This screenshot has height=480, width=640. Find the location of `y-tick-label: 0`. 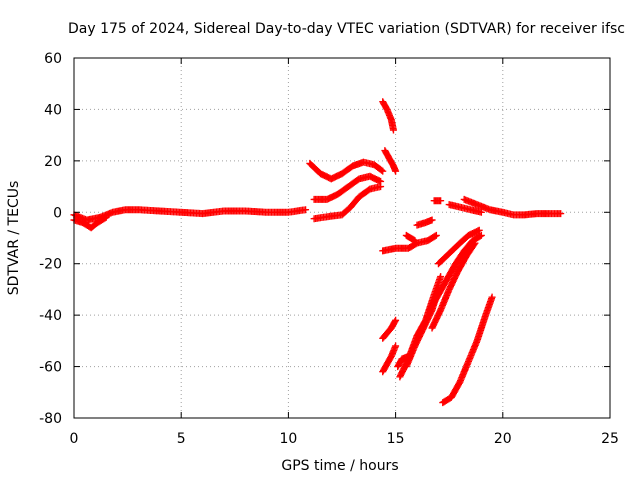

y-tick-label: 0 is located at coordinates (57, 213).